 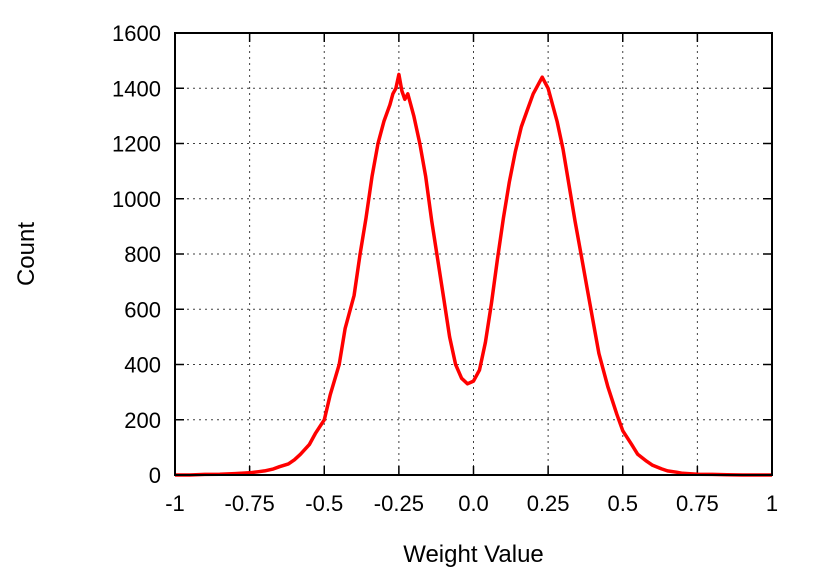 I want to click on y-tick-label: 600, so click(x=142, y=309).